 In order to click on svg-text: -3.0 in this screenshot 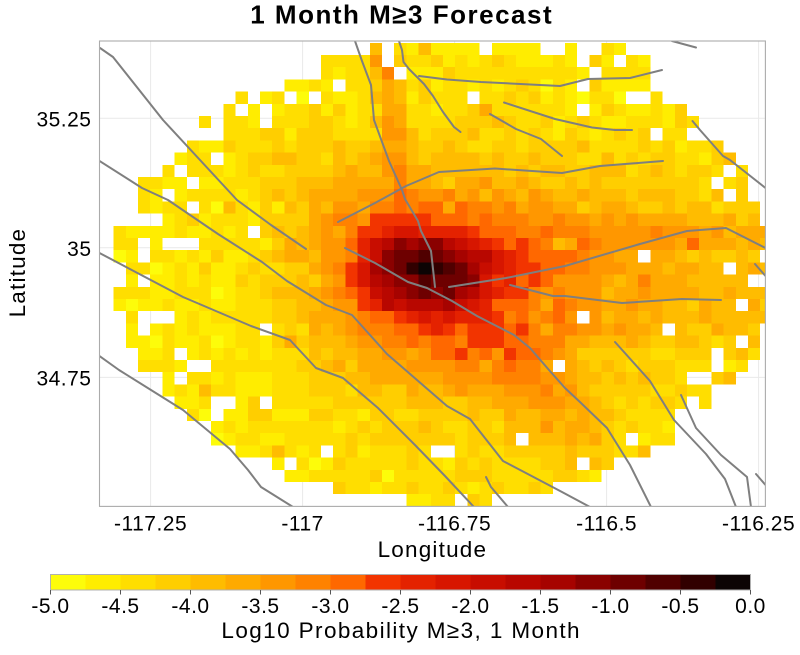, I will do `click(330, 606)`.